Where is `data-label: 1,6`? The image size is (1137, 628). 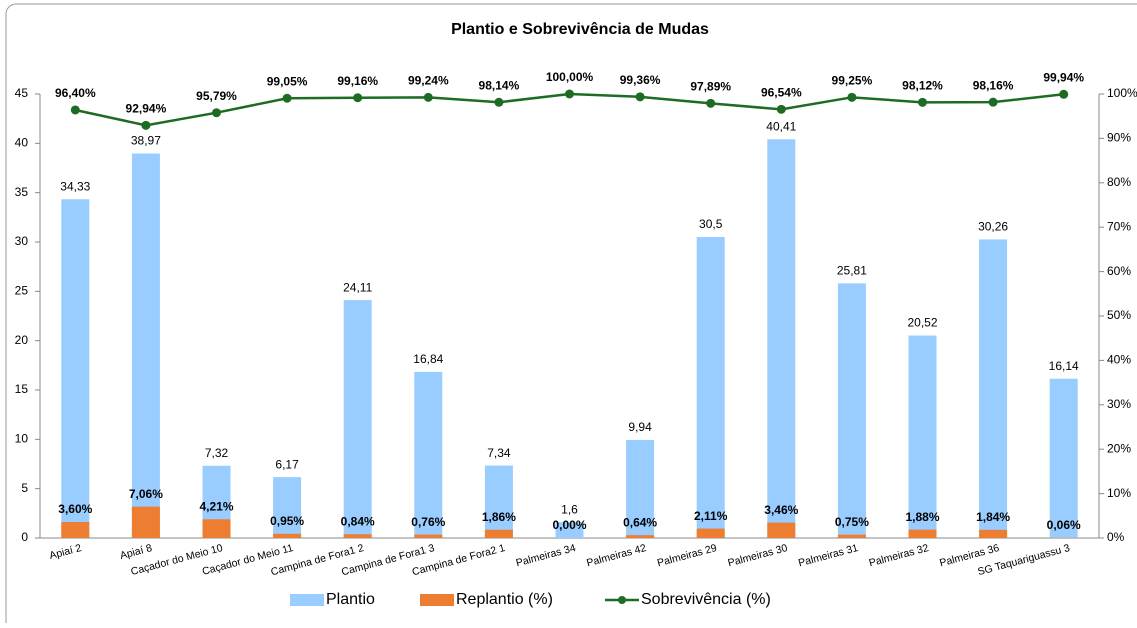
data-label: 1,6 is located at coordinates (569, 509).